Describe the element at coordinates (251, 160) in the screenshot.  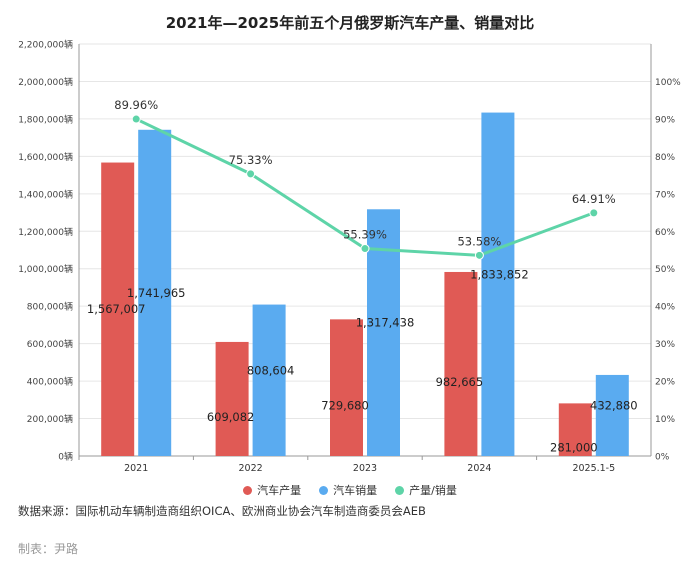
I see `data-label-ratio: 75.33%` at that location.